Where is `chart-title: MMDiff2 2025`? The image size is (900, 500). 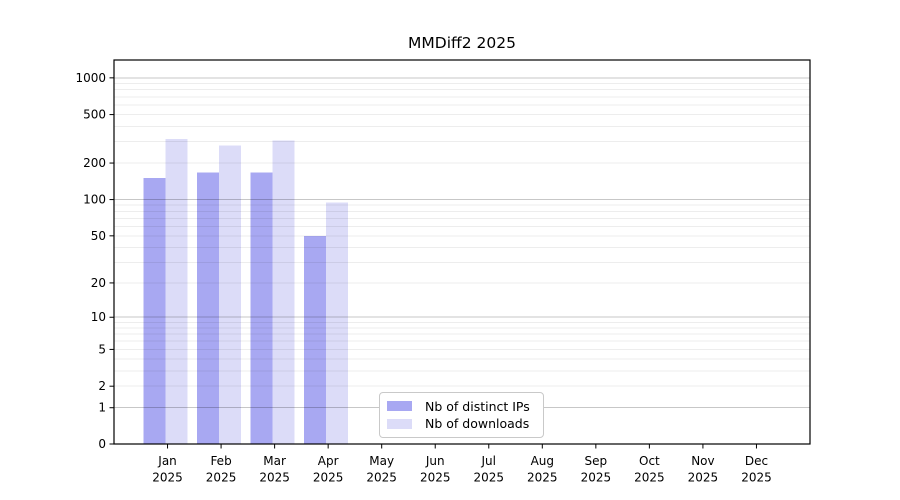 chart-title: MMDiff2 2025 is located at coordinates (462, 43).